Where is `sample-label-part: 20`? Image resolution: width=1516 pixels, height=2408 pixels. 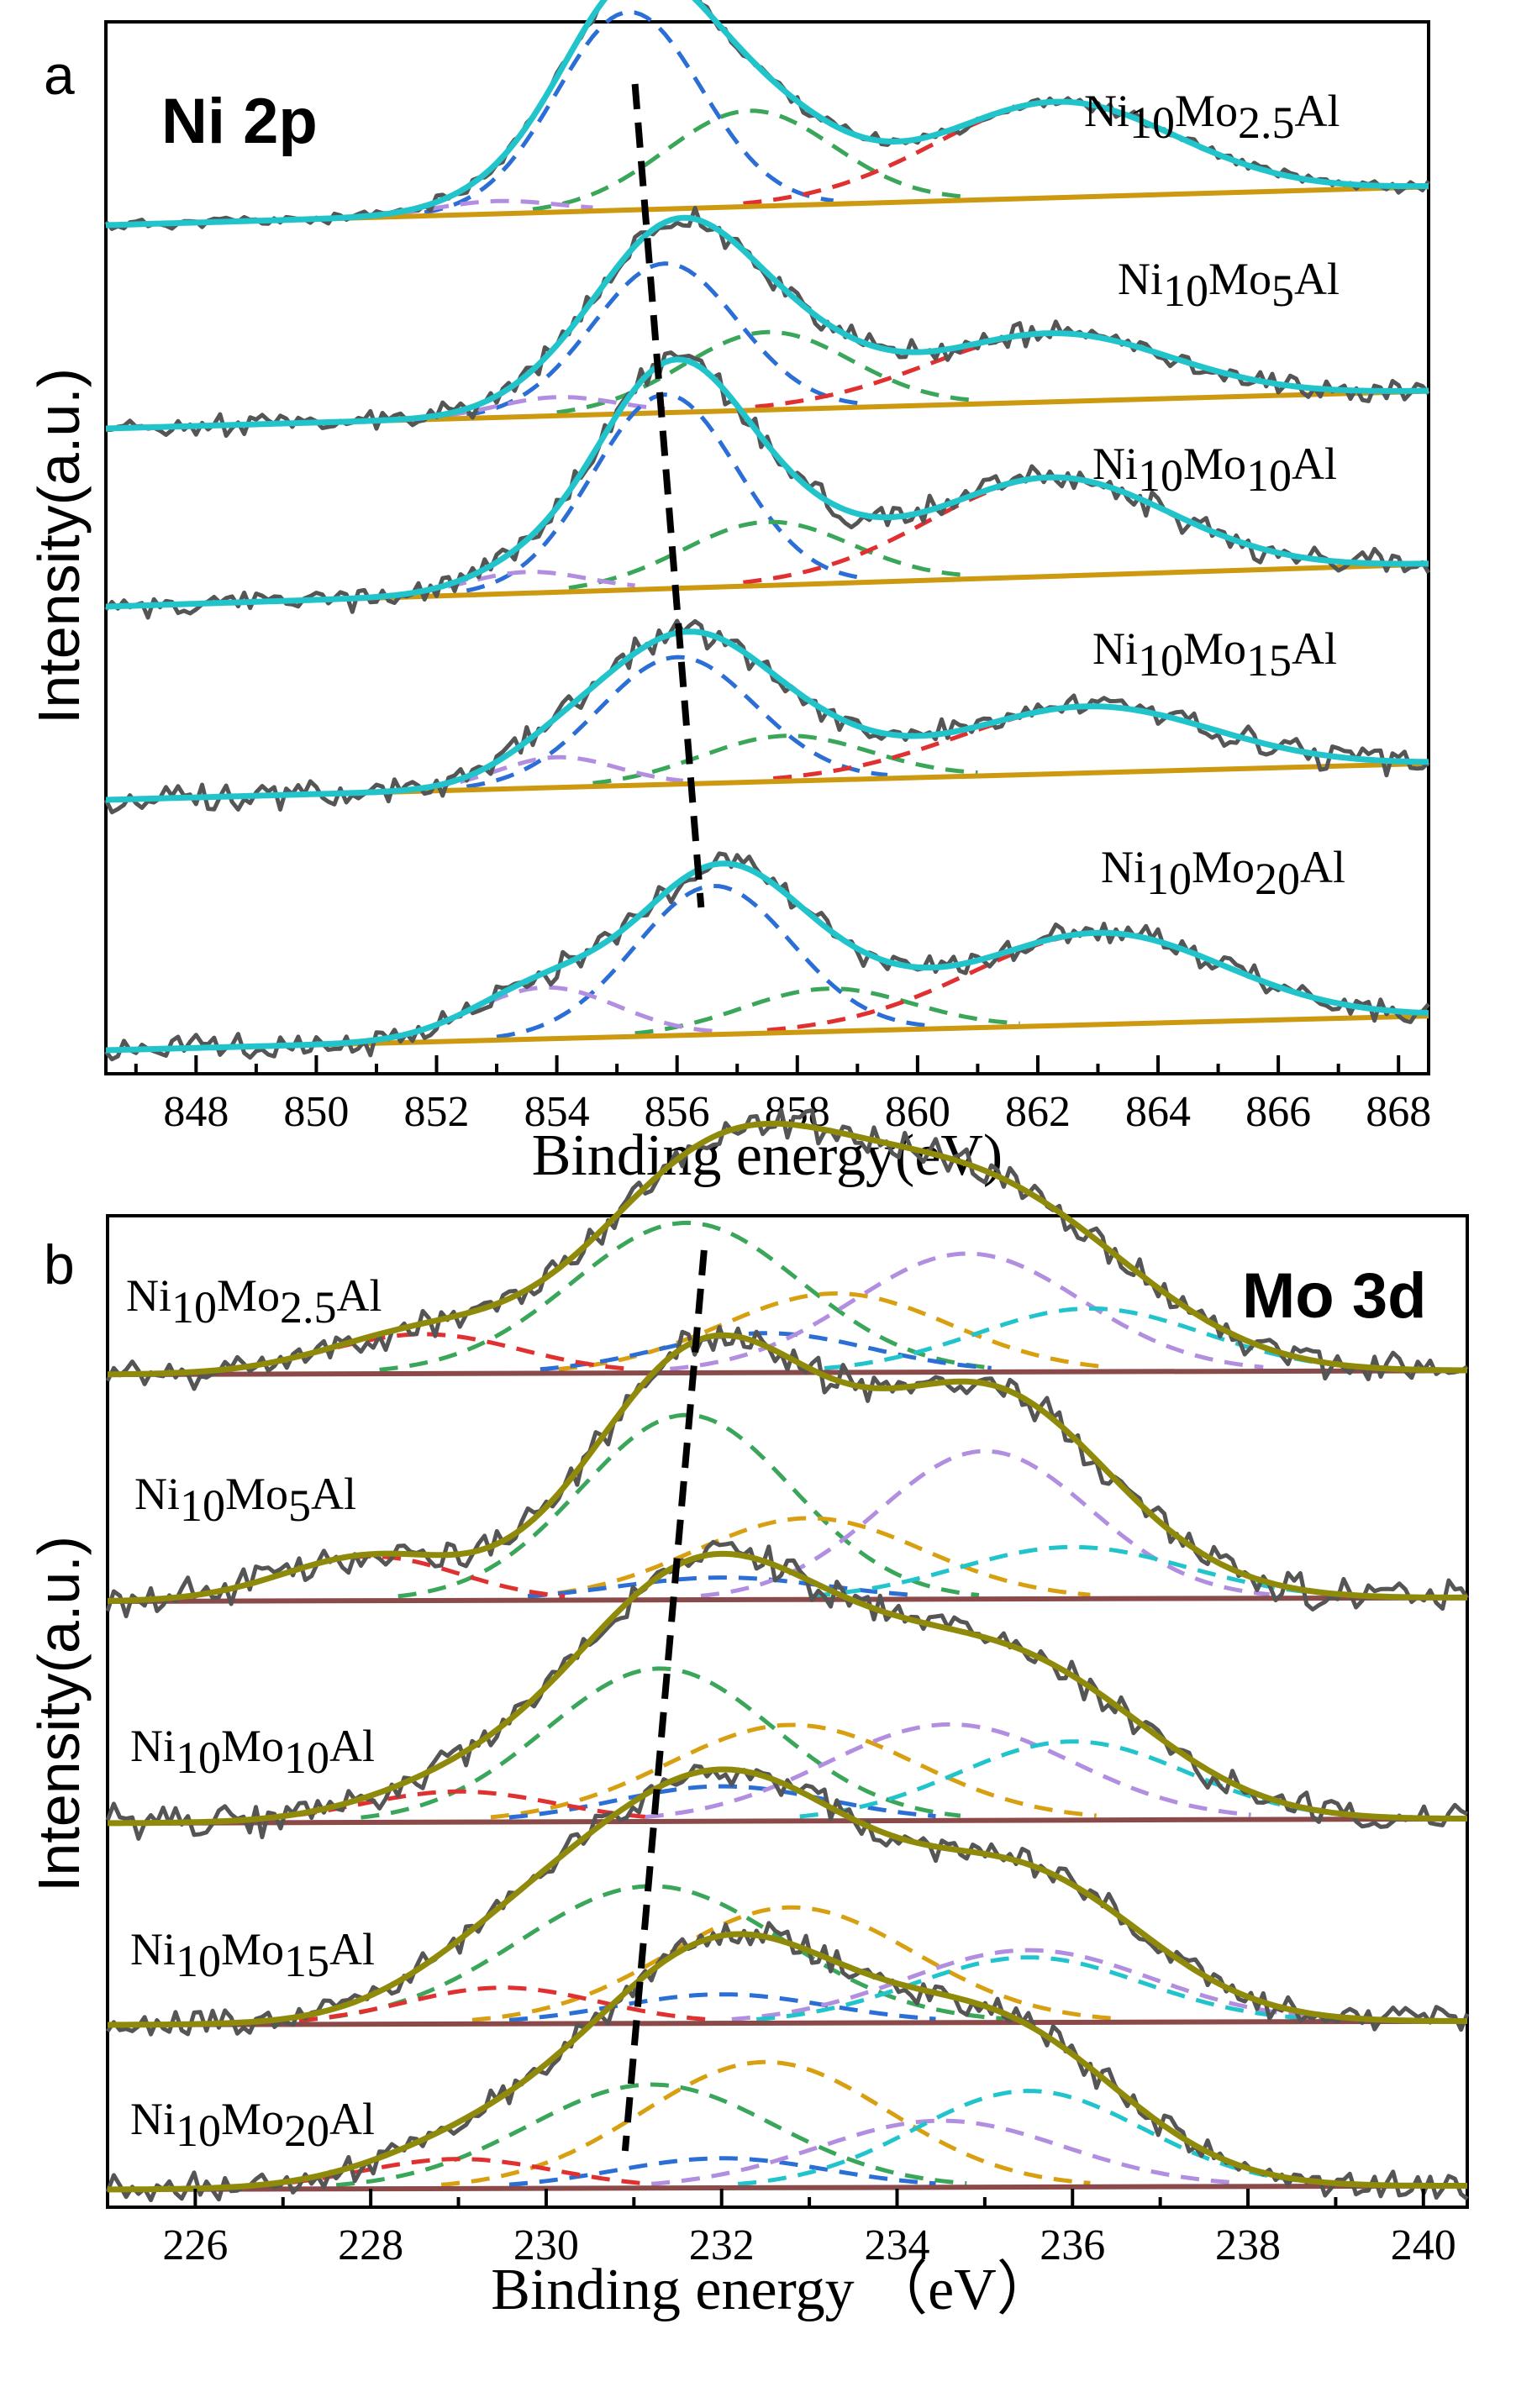 sample-label-part: 20 is located at coordinates (306, 2131).